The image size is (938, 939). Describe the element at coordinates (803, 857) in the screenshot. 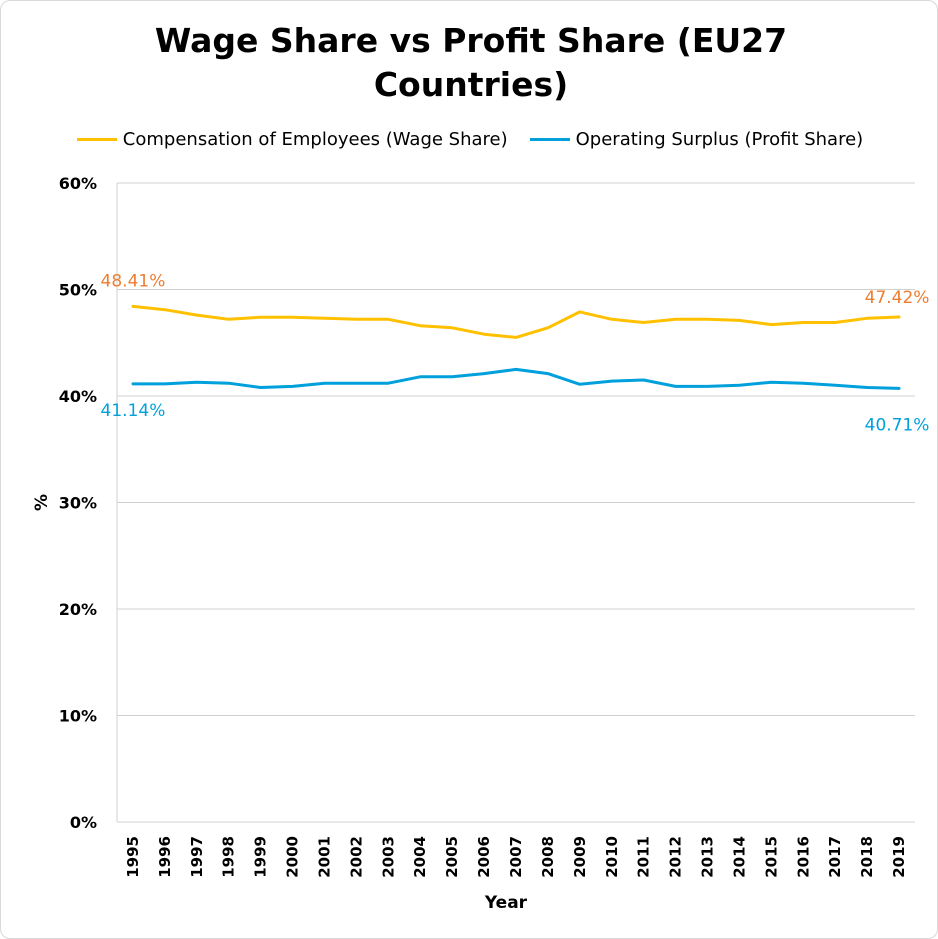

I see `x-tick-label: 2016` at that location.